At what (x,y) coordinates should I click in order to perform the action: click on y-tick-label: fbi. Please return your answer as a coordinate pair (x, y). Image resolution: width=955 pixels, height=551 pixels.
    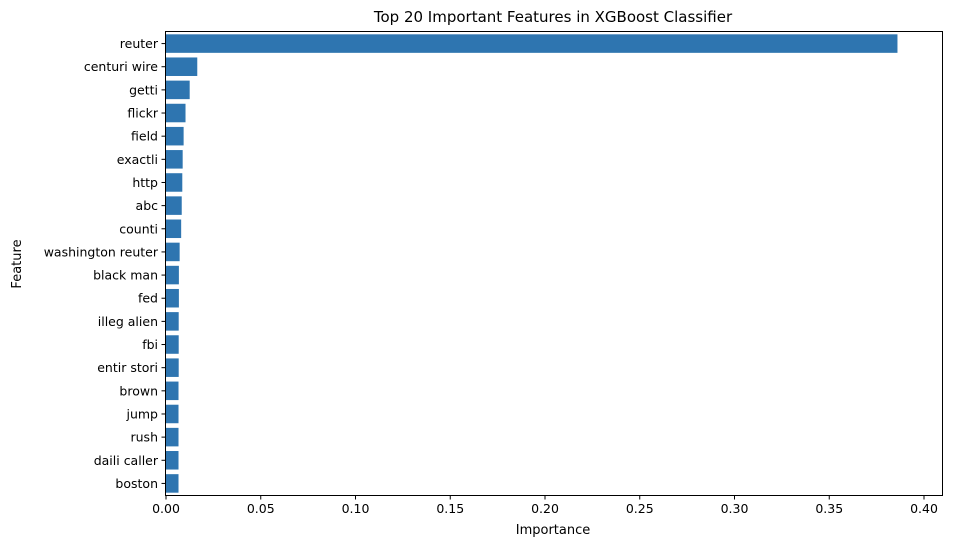
    Looking at the image, I should click on (150, 344).